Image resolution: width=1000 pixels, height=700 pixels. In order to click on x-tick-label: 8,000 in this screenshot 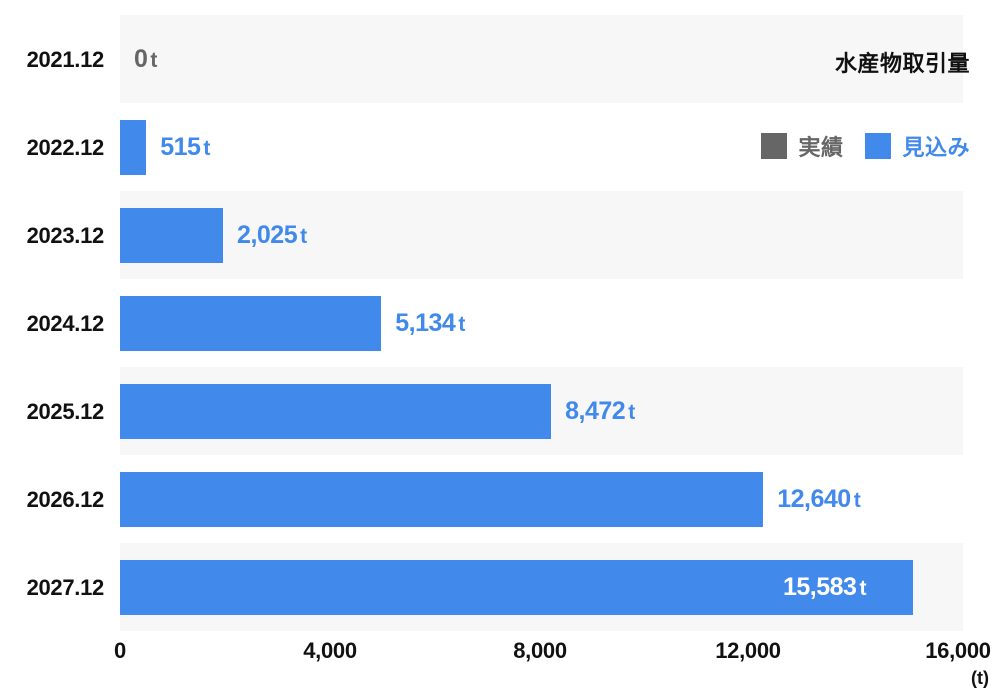, I will do `click(540, 650)`.